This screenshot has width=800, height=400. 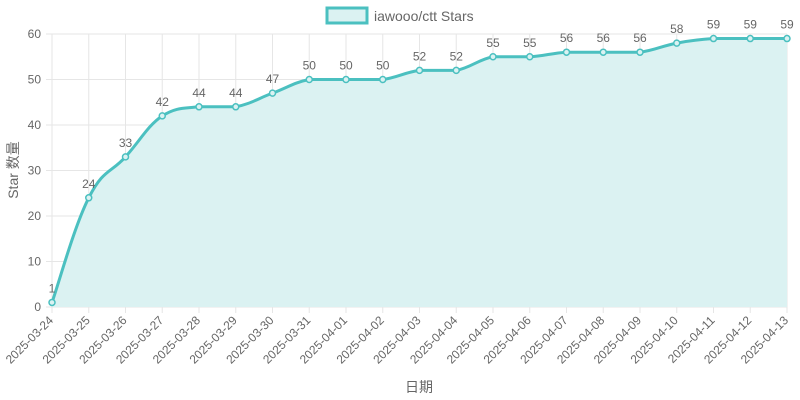 What do you see at coordinates (419, 387) in the screenshot?
I see `x-axis-title: 日期` at bounding box center [419, 387].